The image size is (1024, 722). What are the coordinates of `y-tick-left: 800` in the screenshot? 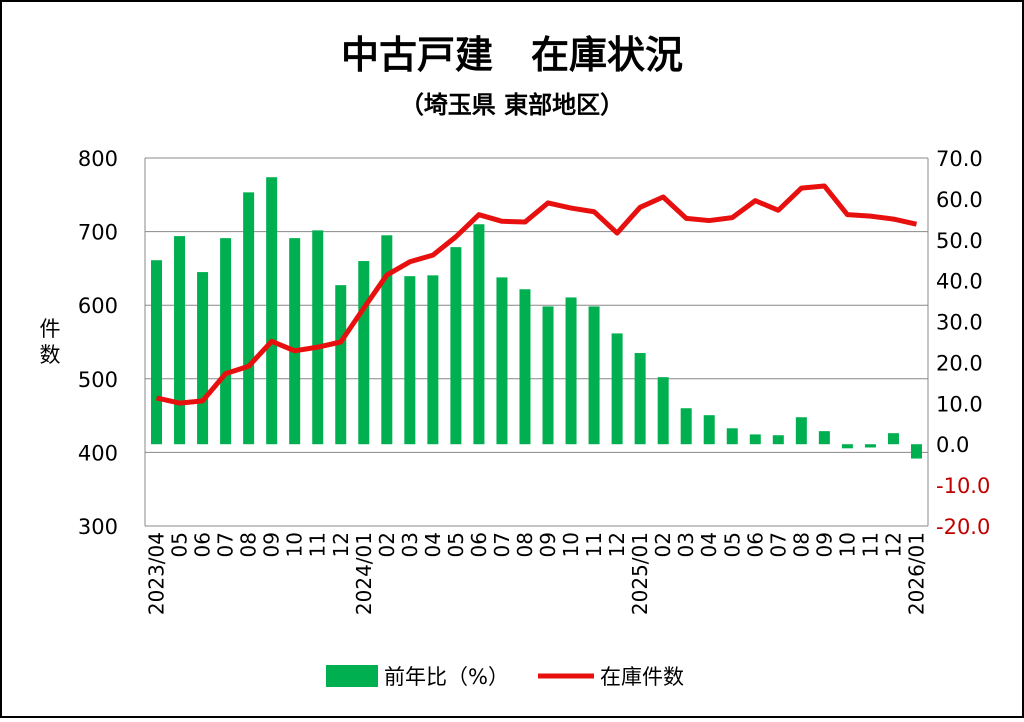 It's located at (98, 159).